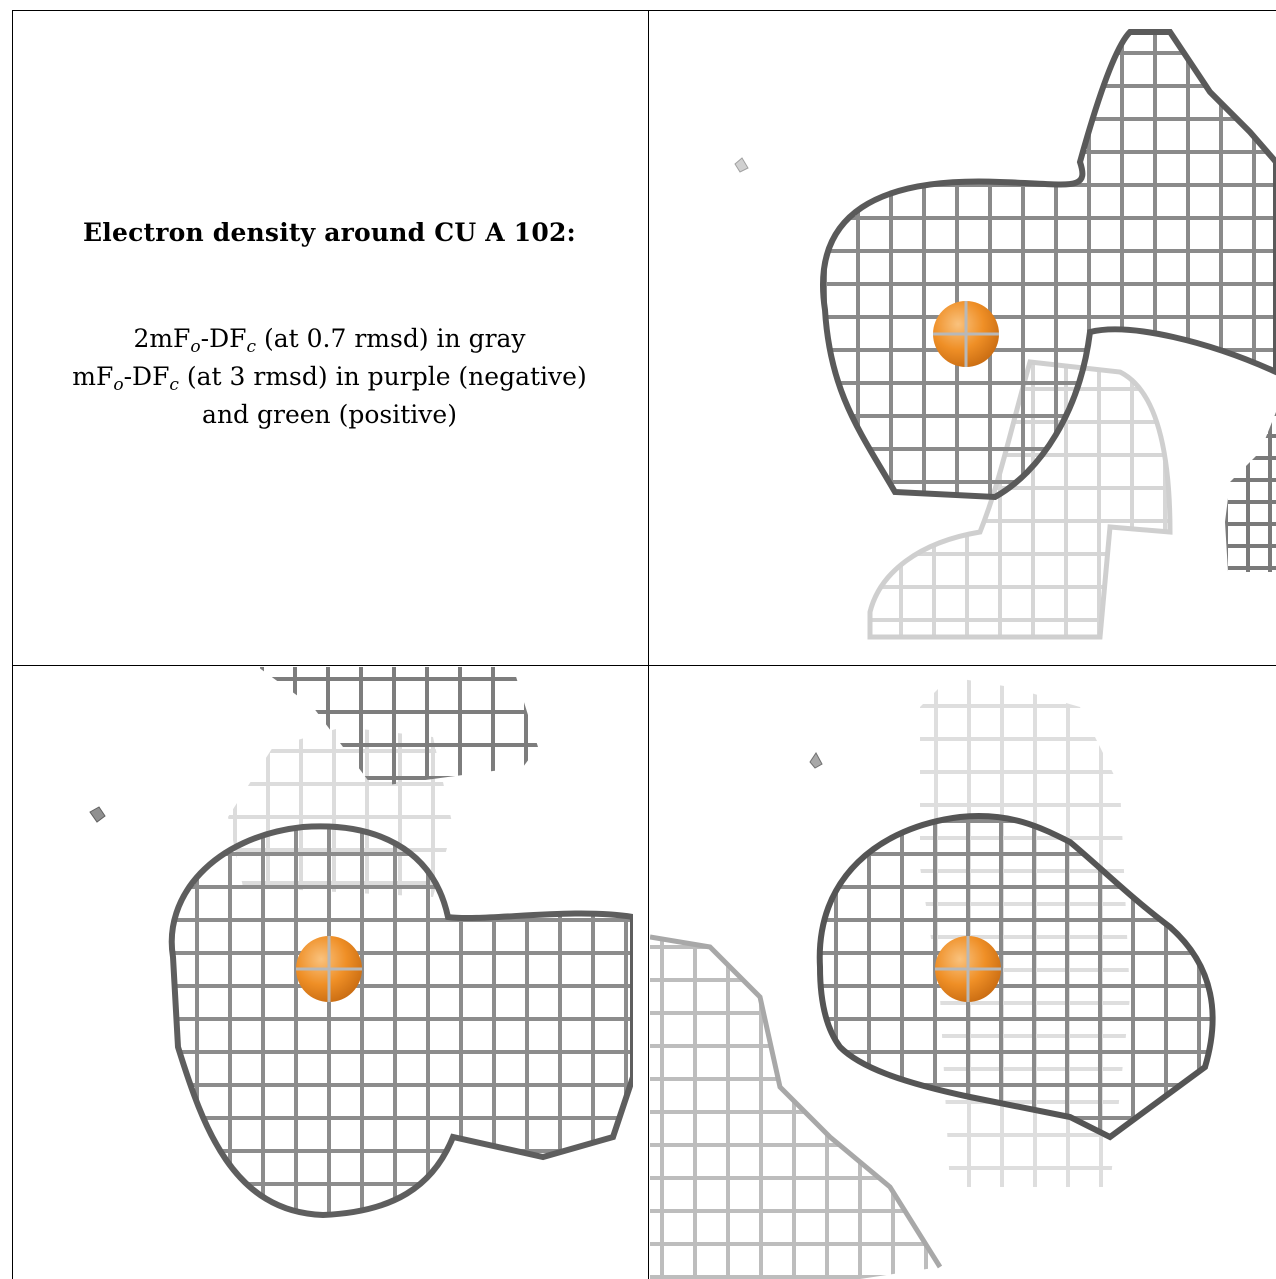  Describe the element at coordinates (644, 665) in the screenshot. I see `frame-middle-divider` at that location.